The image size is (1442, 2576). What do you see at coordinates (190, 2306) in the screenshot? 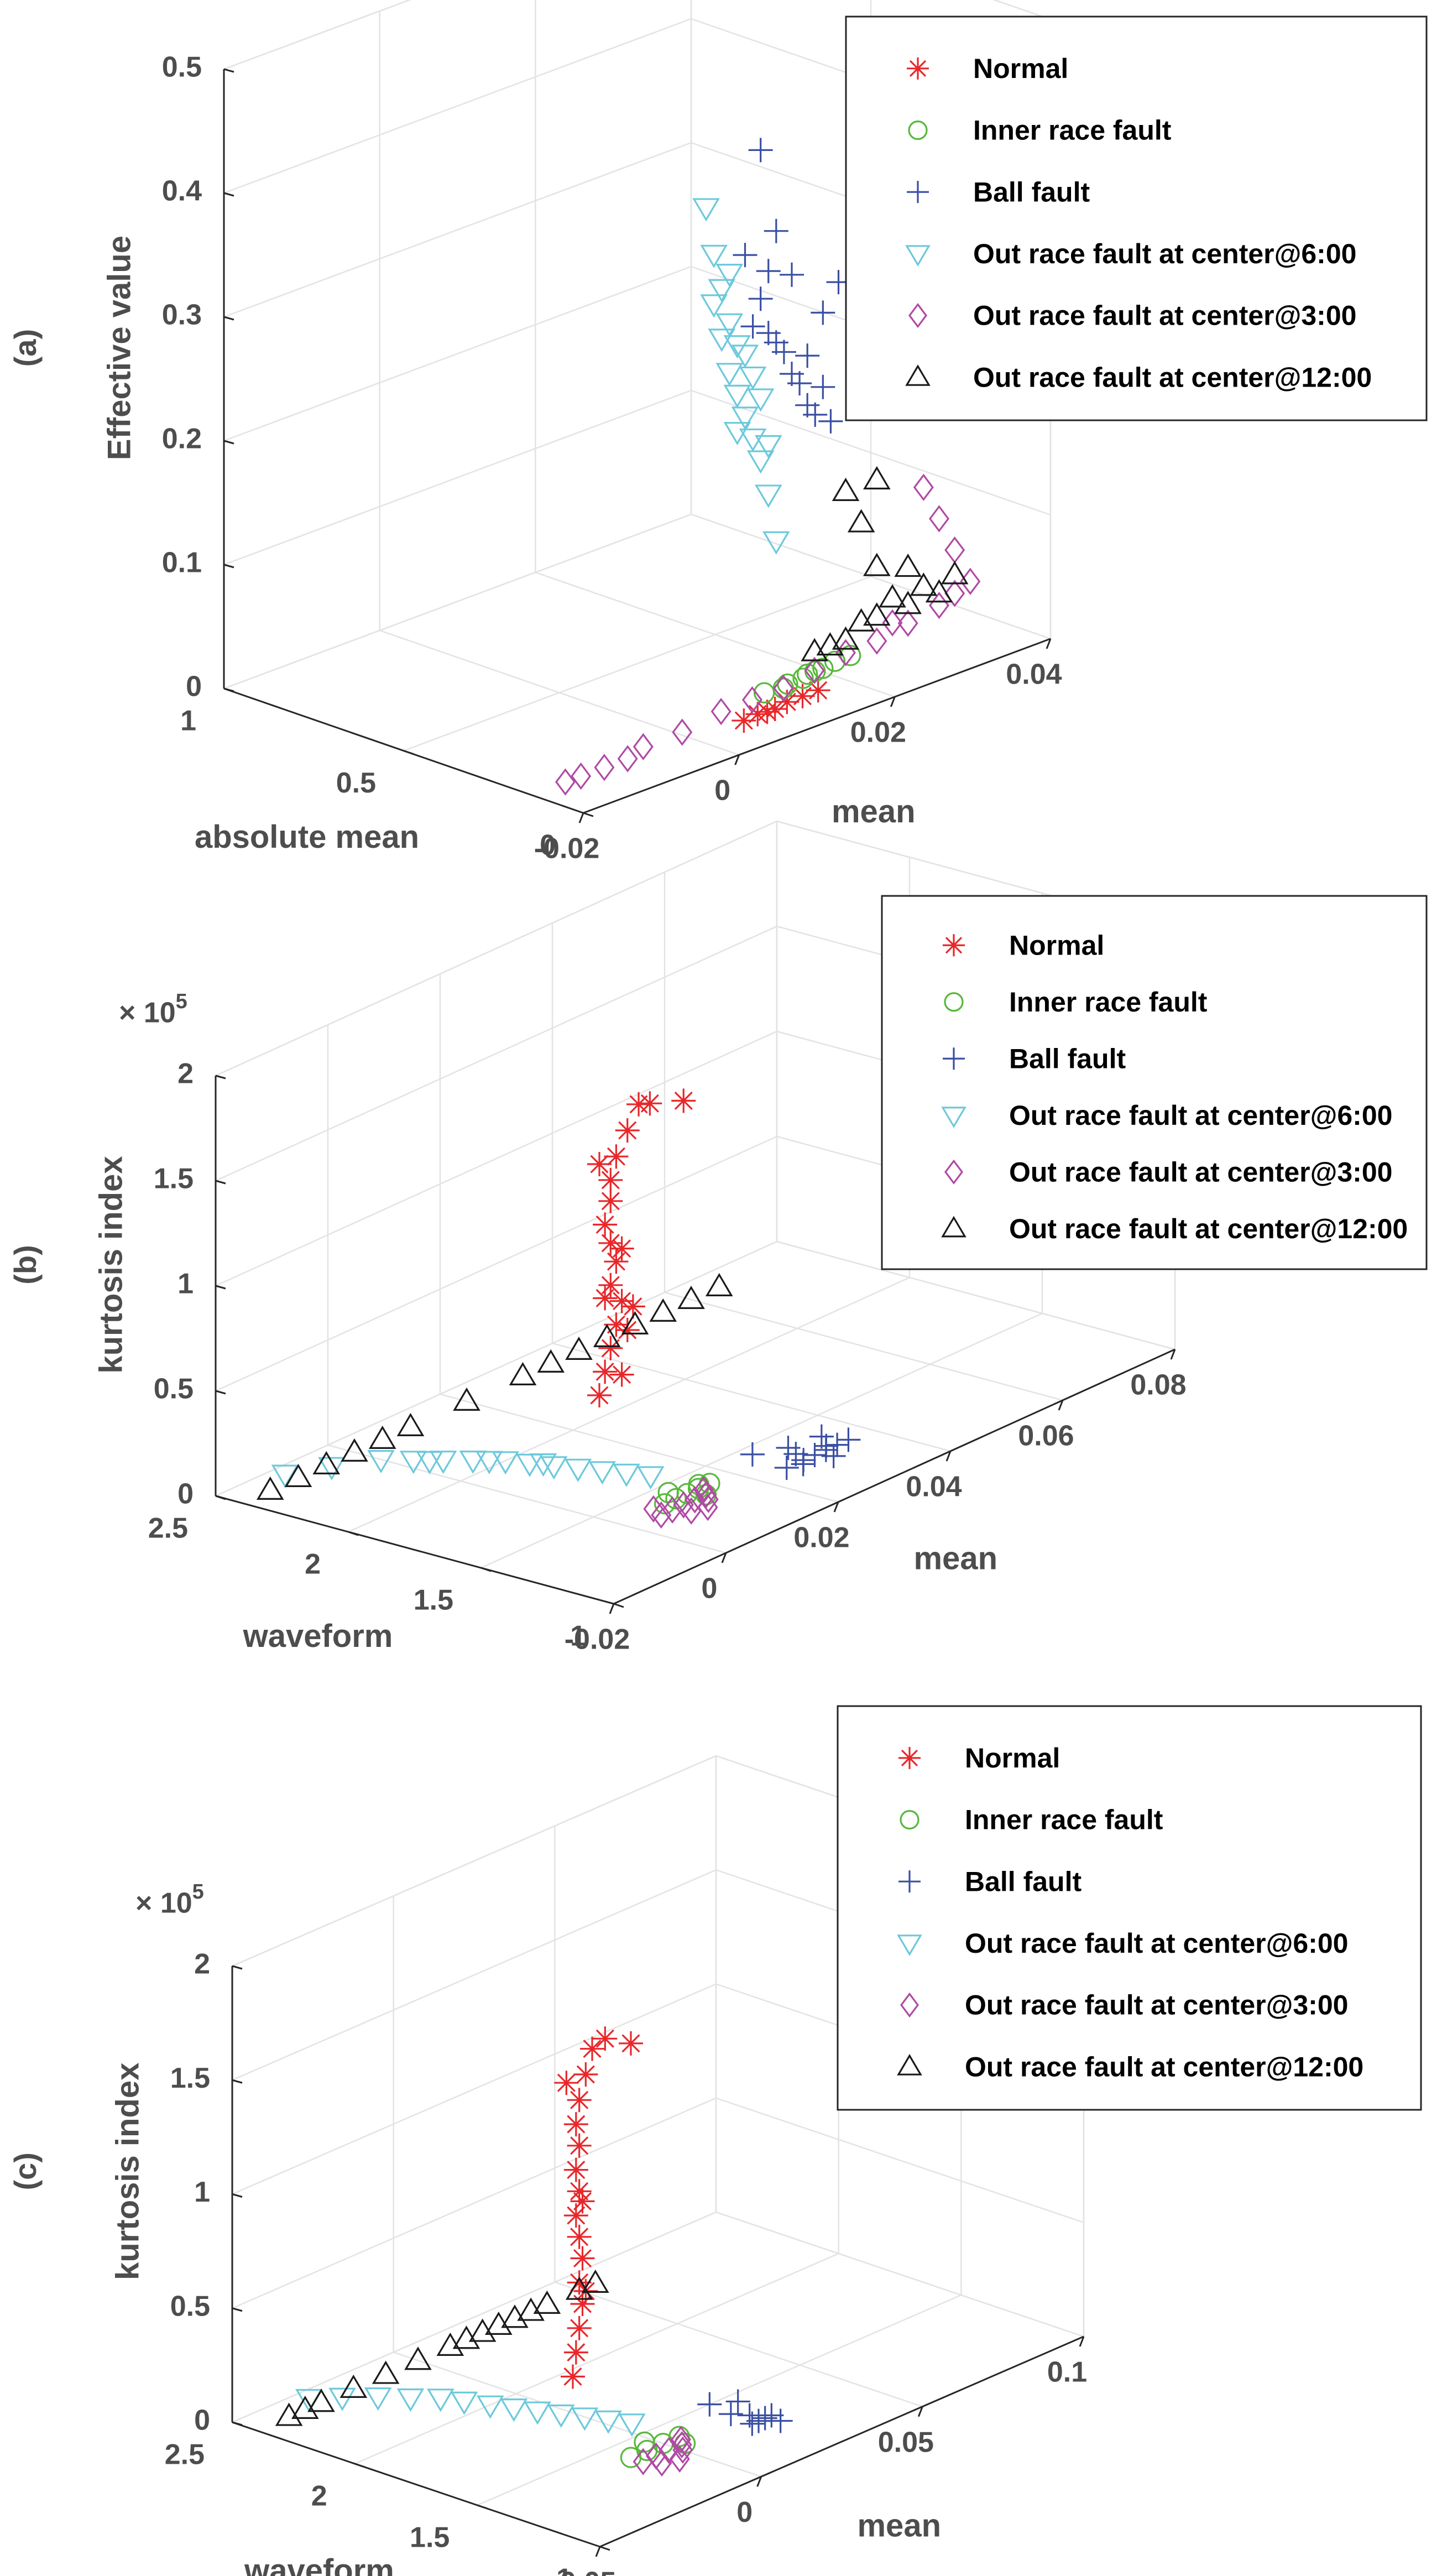
I see `z-tick-label: 0.5` at bounding box center [190, 2306].